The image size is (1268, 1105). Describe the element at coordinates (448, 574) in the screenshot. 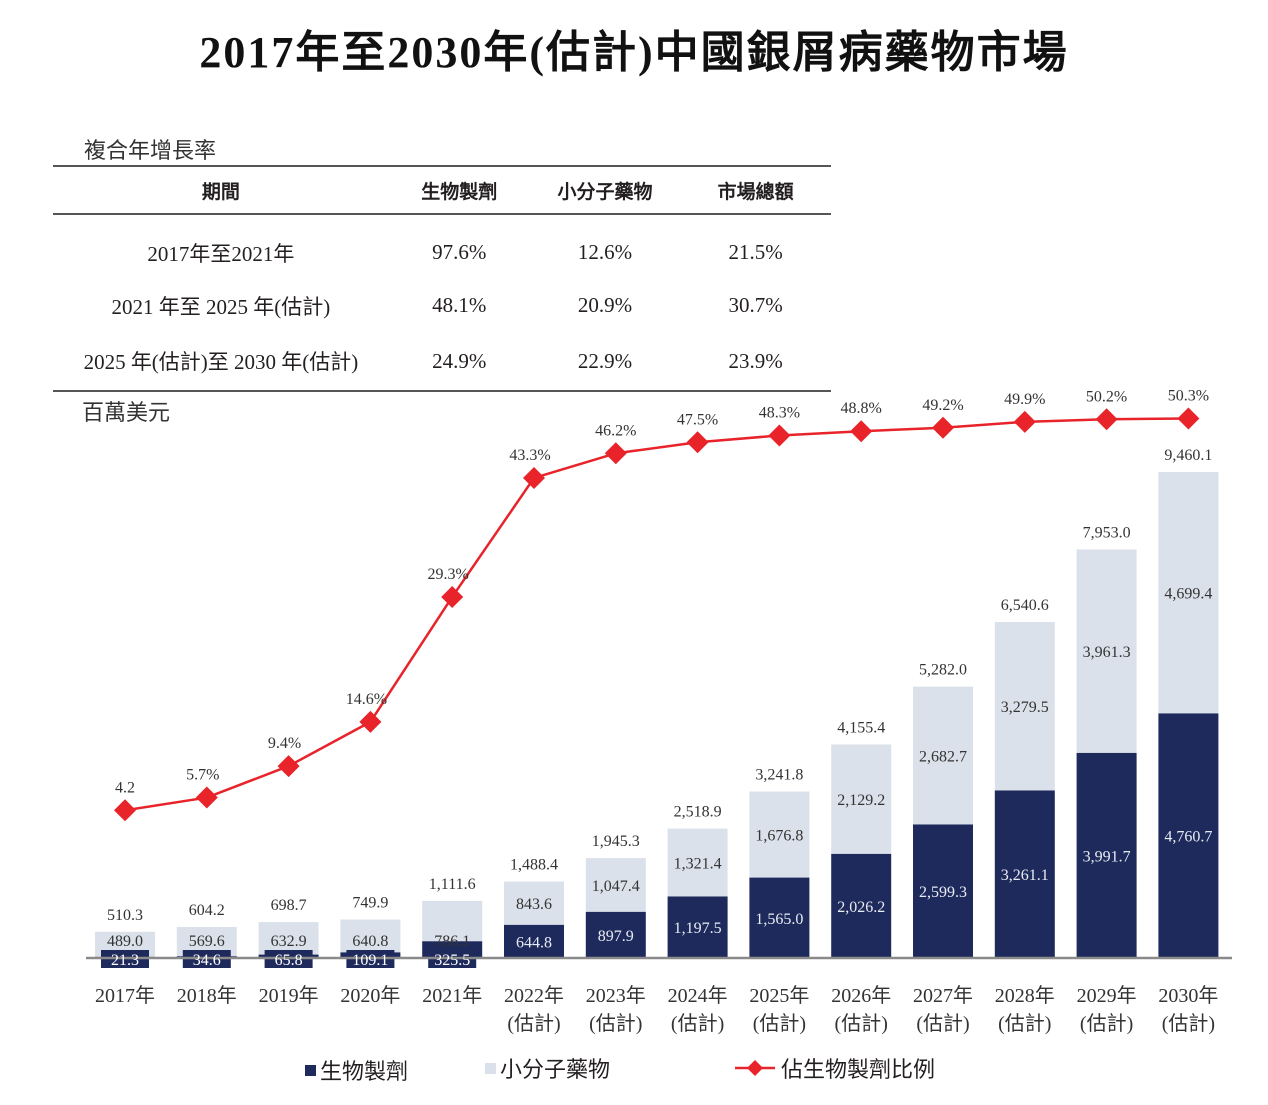

I see `share-line-value-label: 29.3%` at that location.